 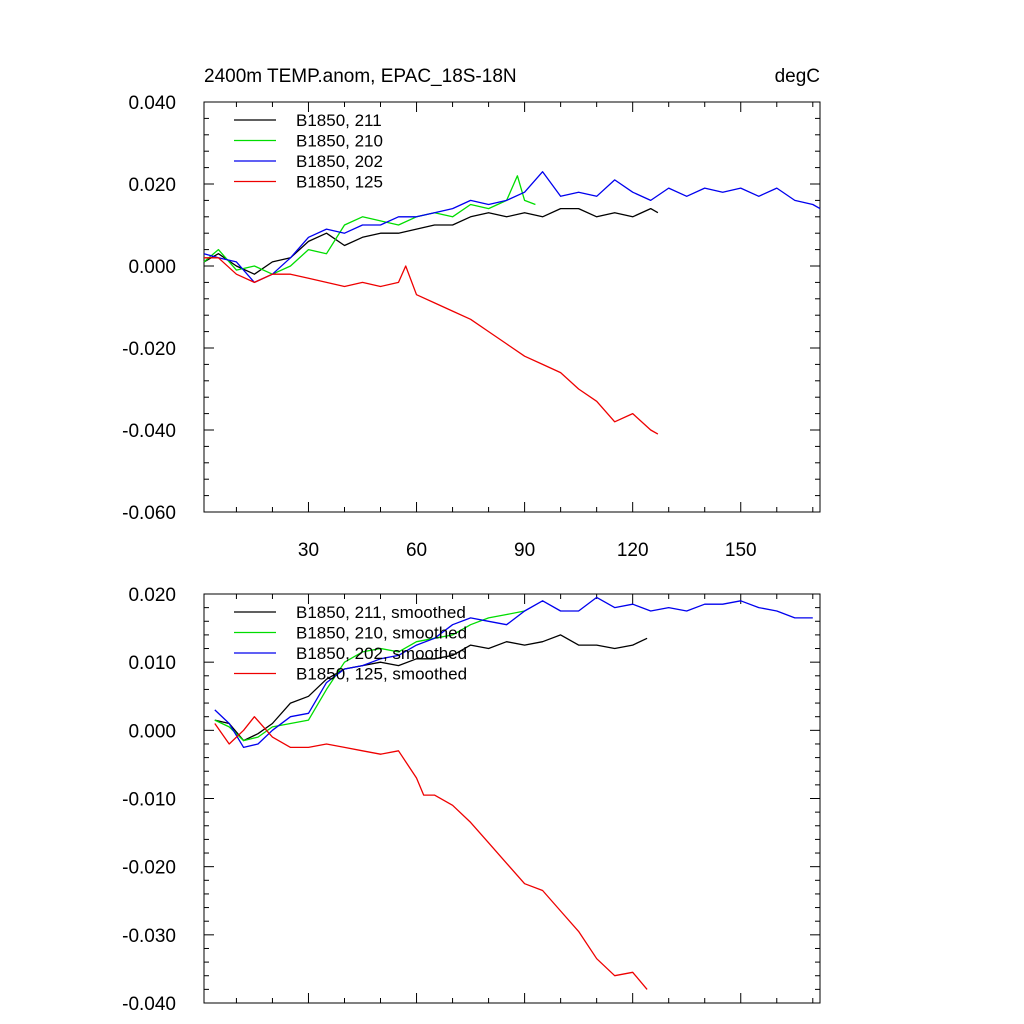 What do you see at coordinates (339, 120) in the screenshot?
I see `legend-label: B1850, 211` at bounding box center [339, 120].